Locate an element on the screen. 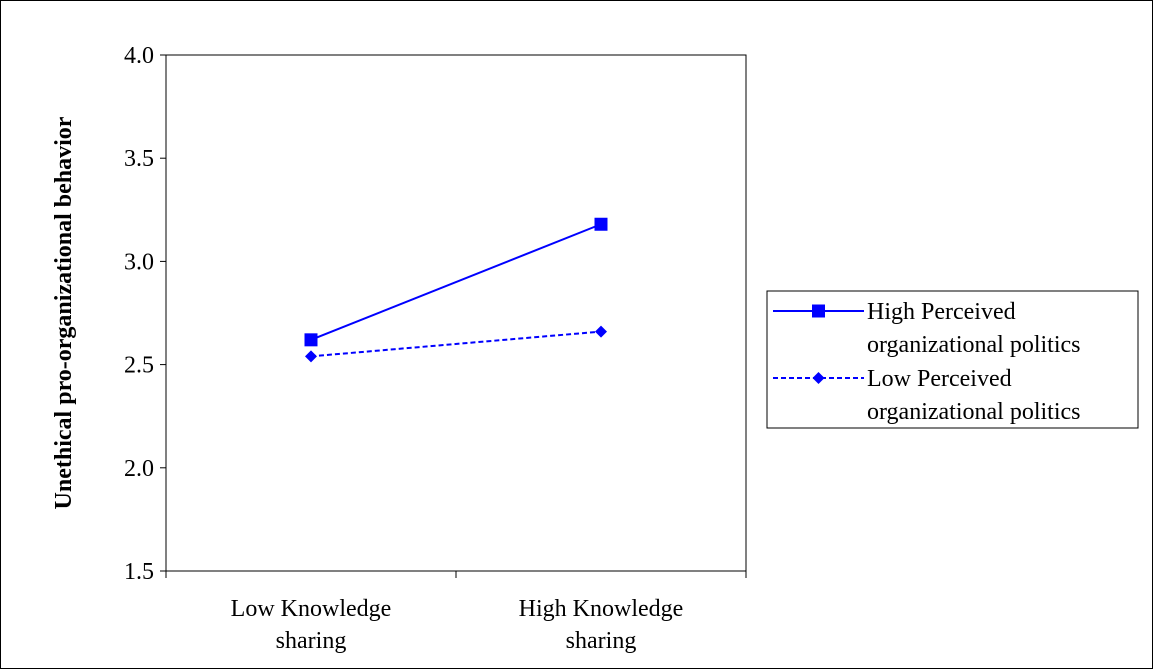 The height and width of the screenshot is (669, 1153). series-layer is located at coordinates (456, 290).